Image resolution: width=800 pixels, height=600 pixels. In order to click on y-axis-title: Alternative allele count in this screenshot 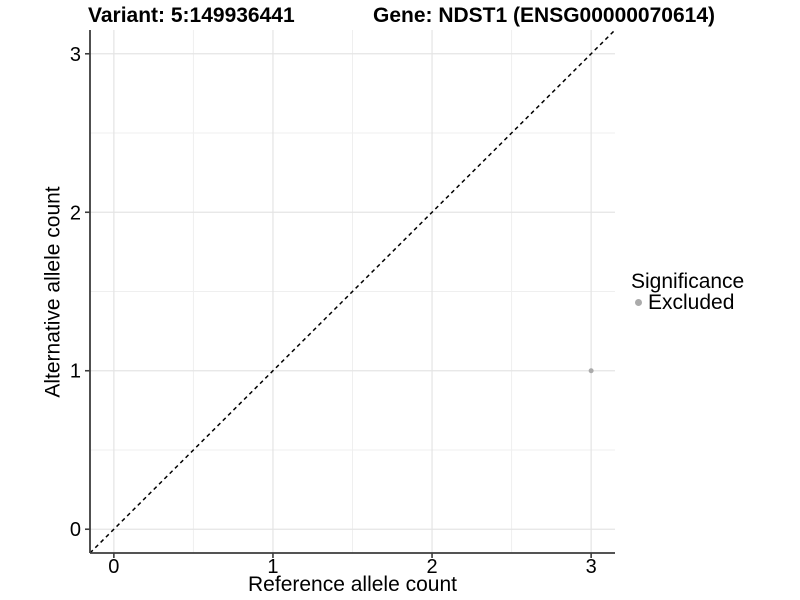, I will do `click(53, 292)`.